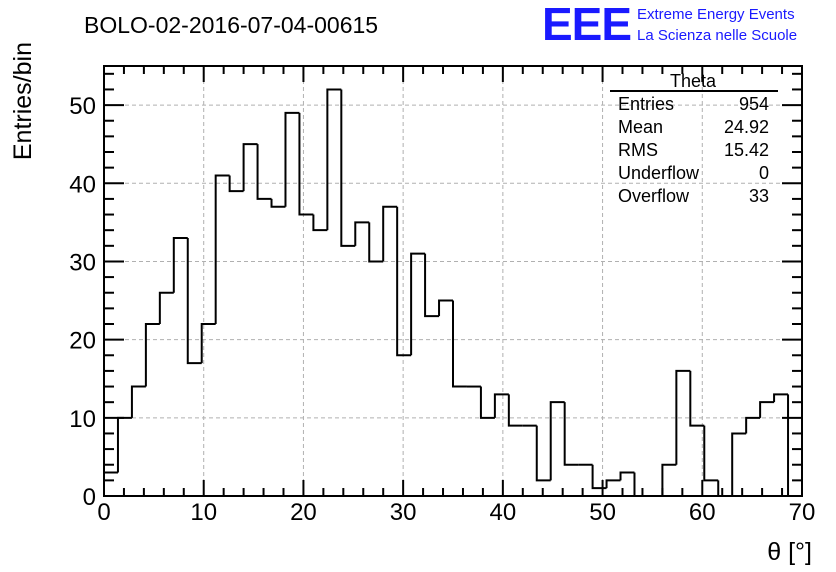  Describe the element at coordinates (659, 173) in the screenshot. I see `stats-underflow-label: Underflow` at that location.